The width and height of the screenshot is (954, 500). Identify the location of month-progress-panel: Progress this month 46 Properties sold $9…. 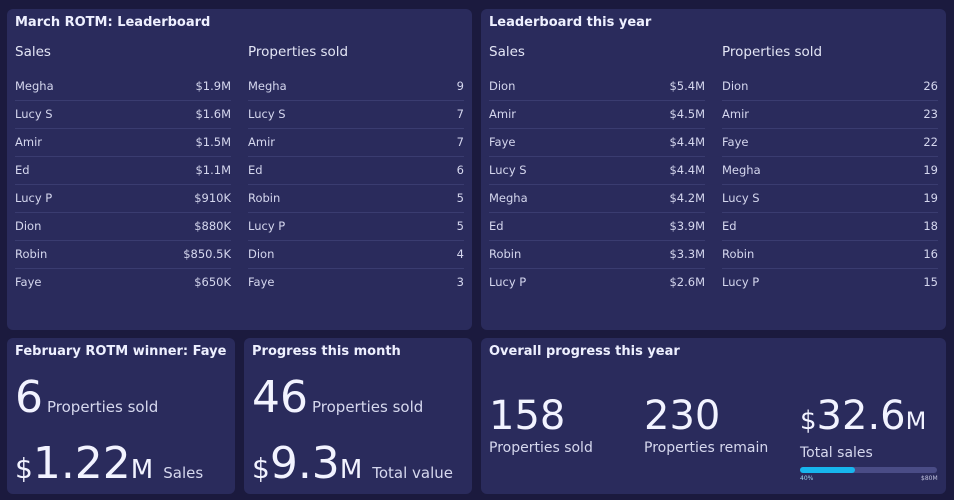
(358, 416).